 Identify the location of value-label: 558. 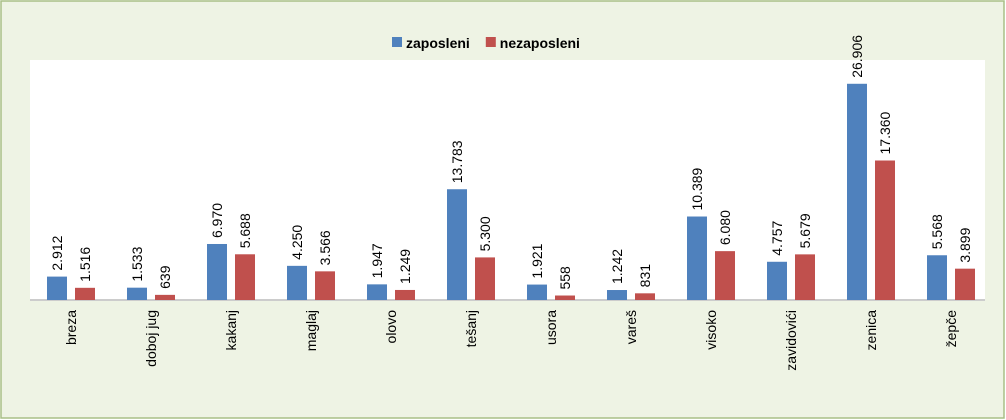
(565, 278).